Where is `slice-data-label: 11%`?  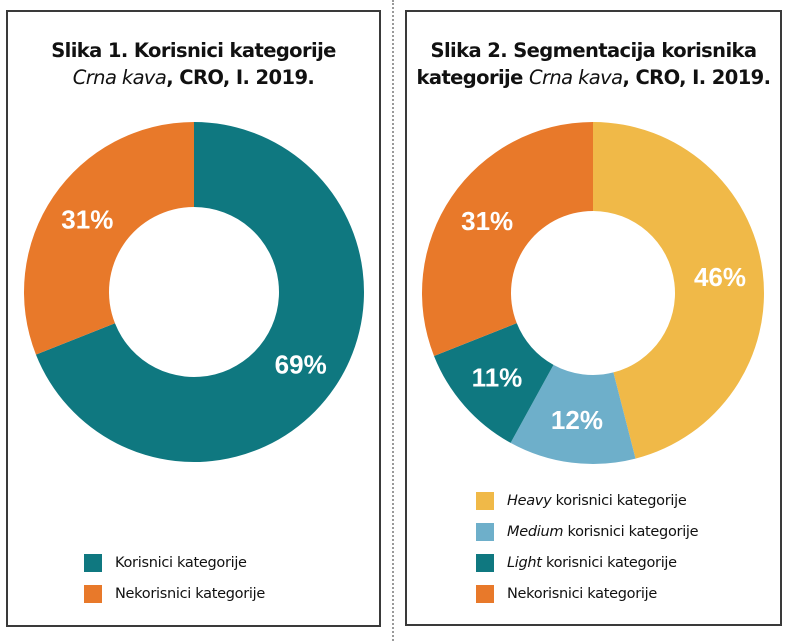 slice-data-label: 11% is located at coordinates (497, 378).